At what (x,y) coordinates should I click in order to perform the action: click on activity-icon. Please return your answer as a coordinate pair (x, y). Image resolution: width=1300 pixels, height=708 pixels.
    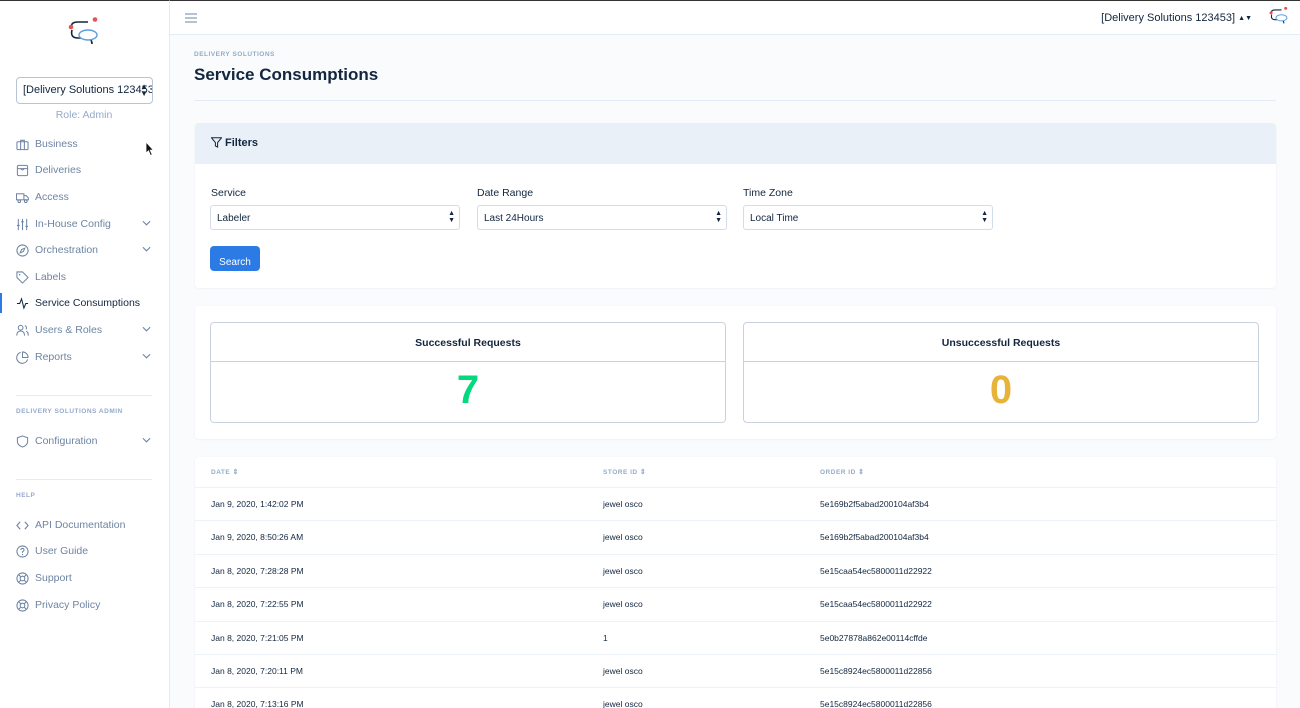
    Looking at the image, I should click on (22, 303).